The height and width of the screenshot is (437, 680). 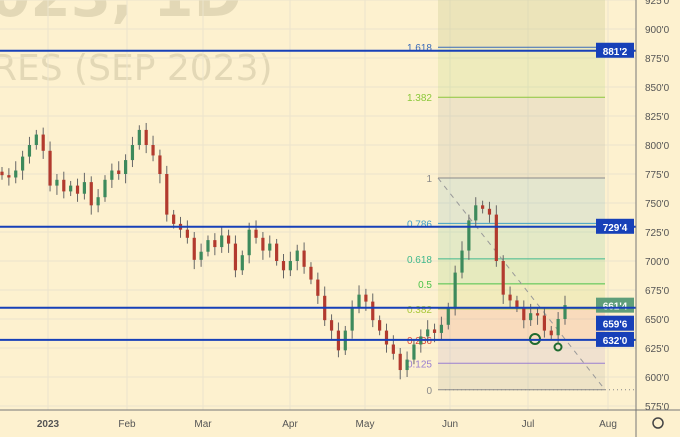 I want to click on y-tick-label: 750'0, so click(x=657, y=204).